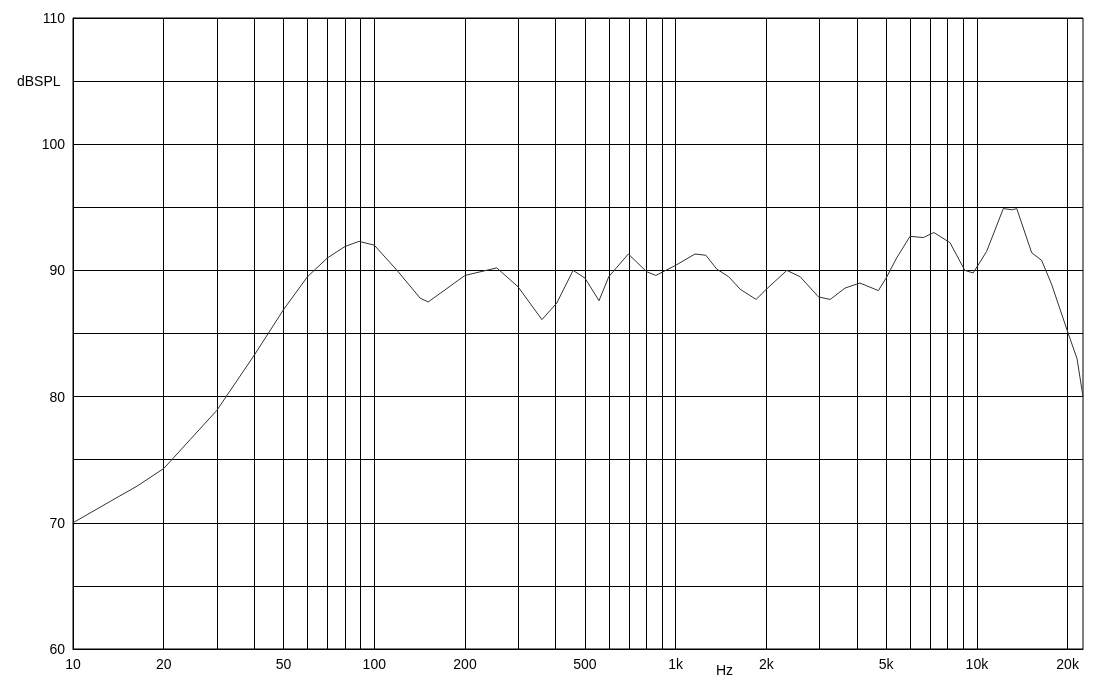 The image size is (1120, 685). Describe the element at coordinates (53, 144) in the screenshot. I see `y-tick-label: 100` at that location.